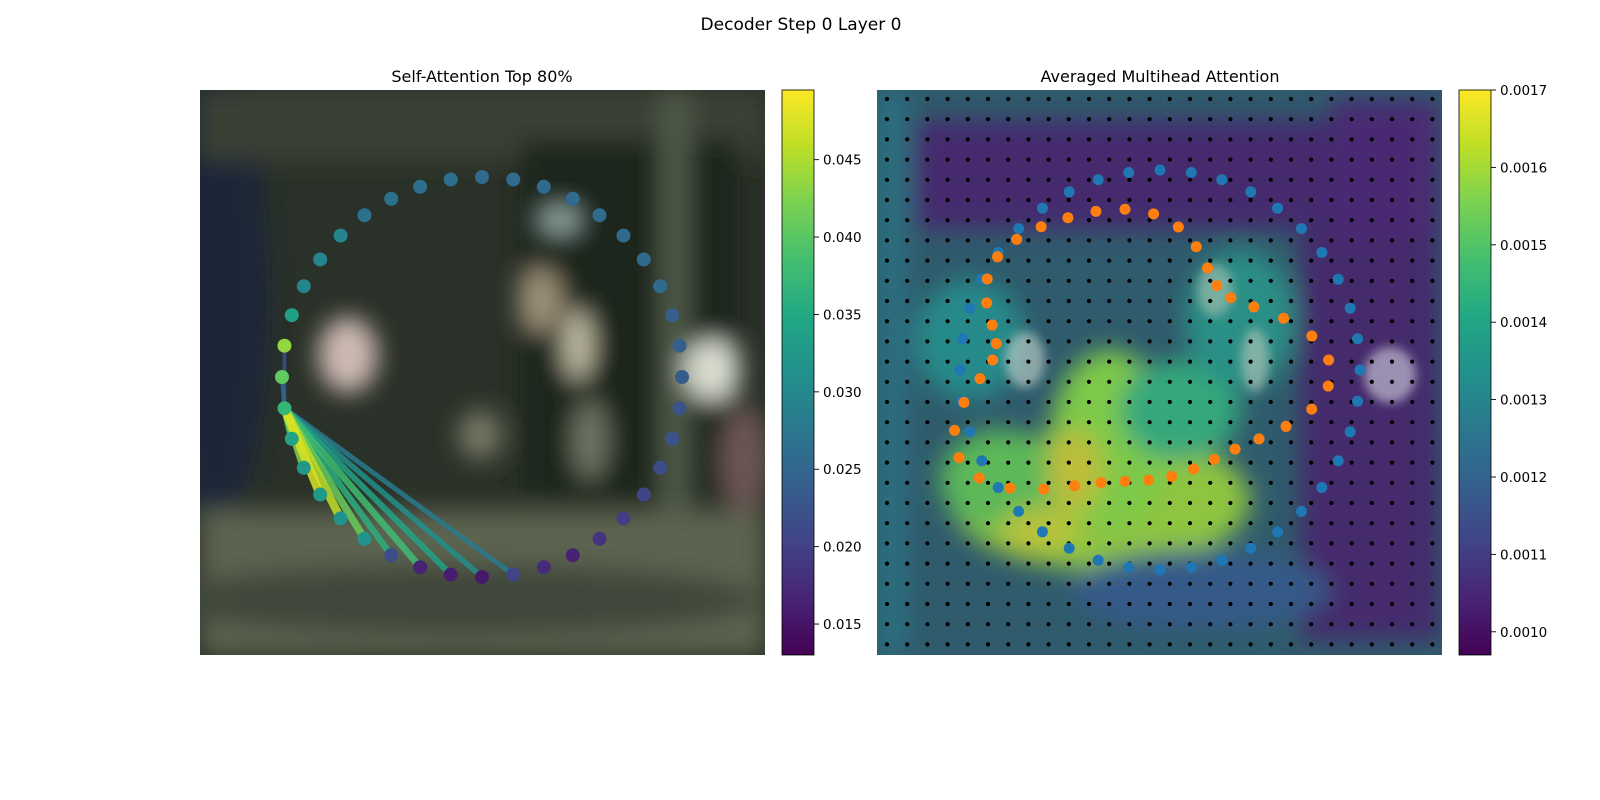  I want to click on colorbar-tick-label: 0.0014, so click(1523, 323).